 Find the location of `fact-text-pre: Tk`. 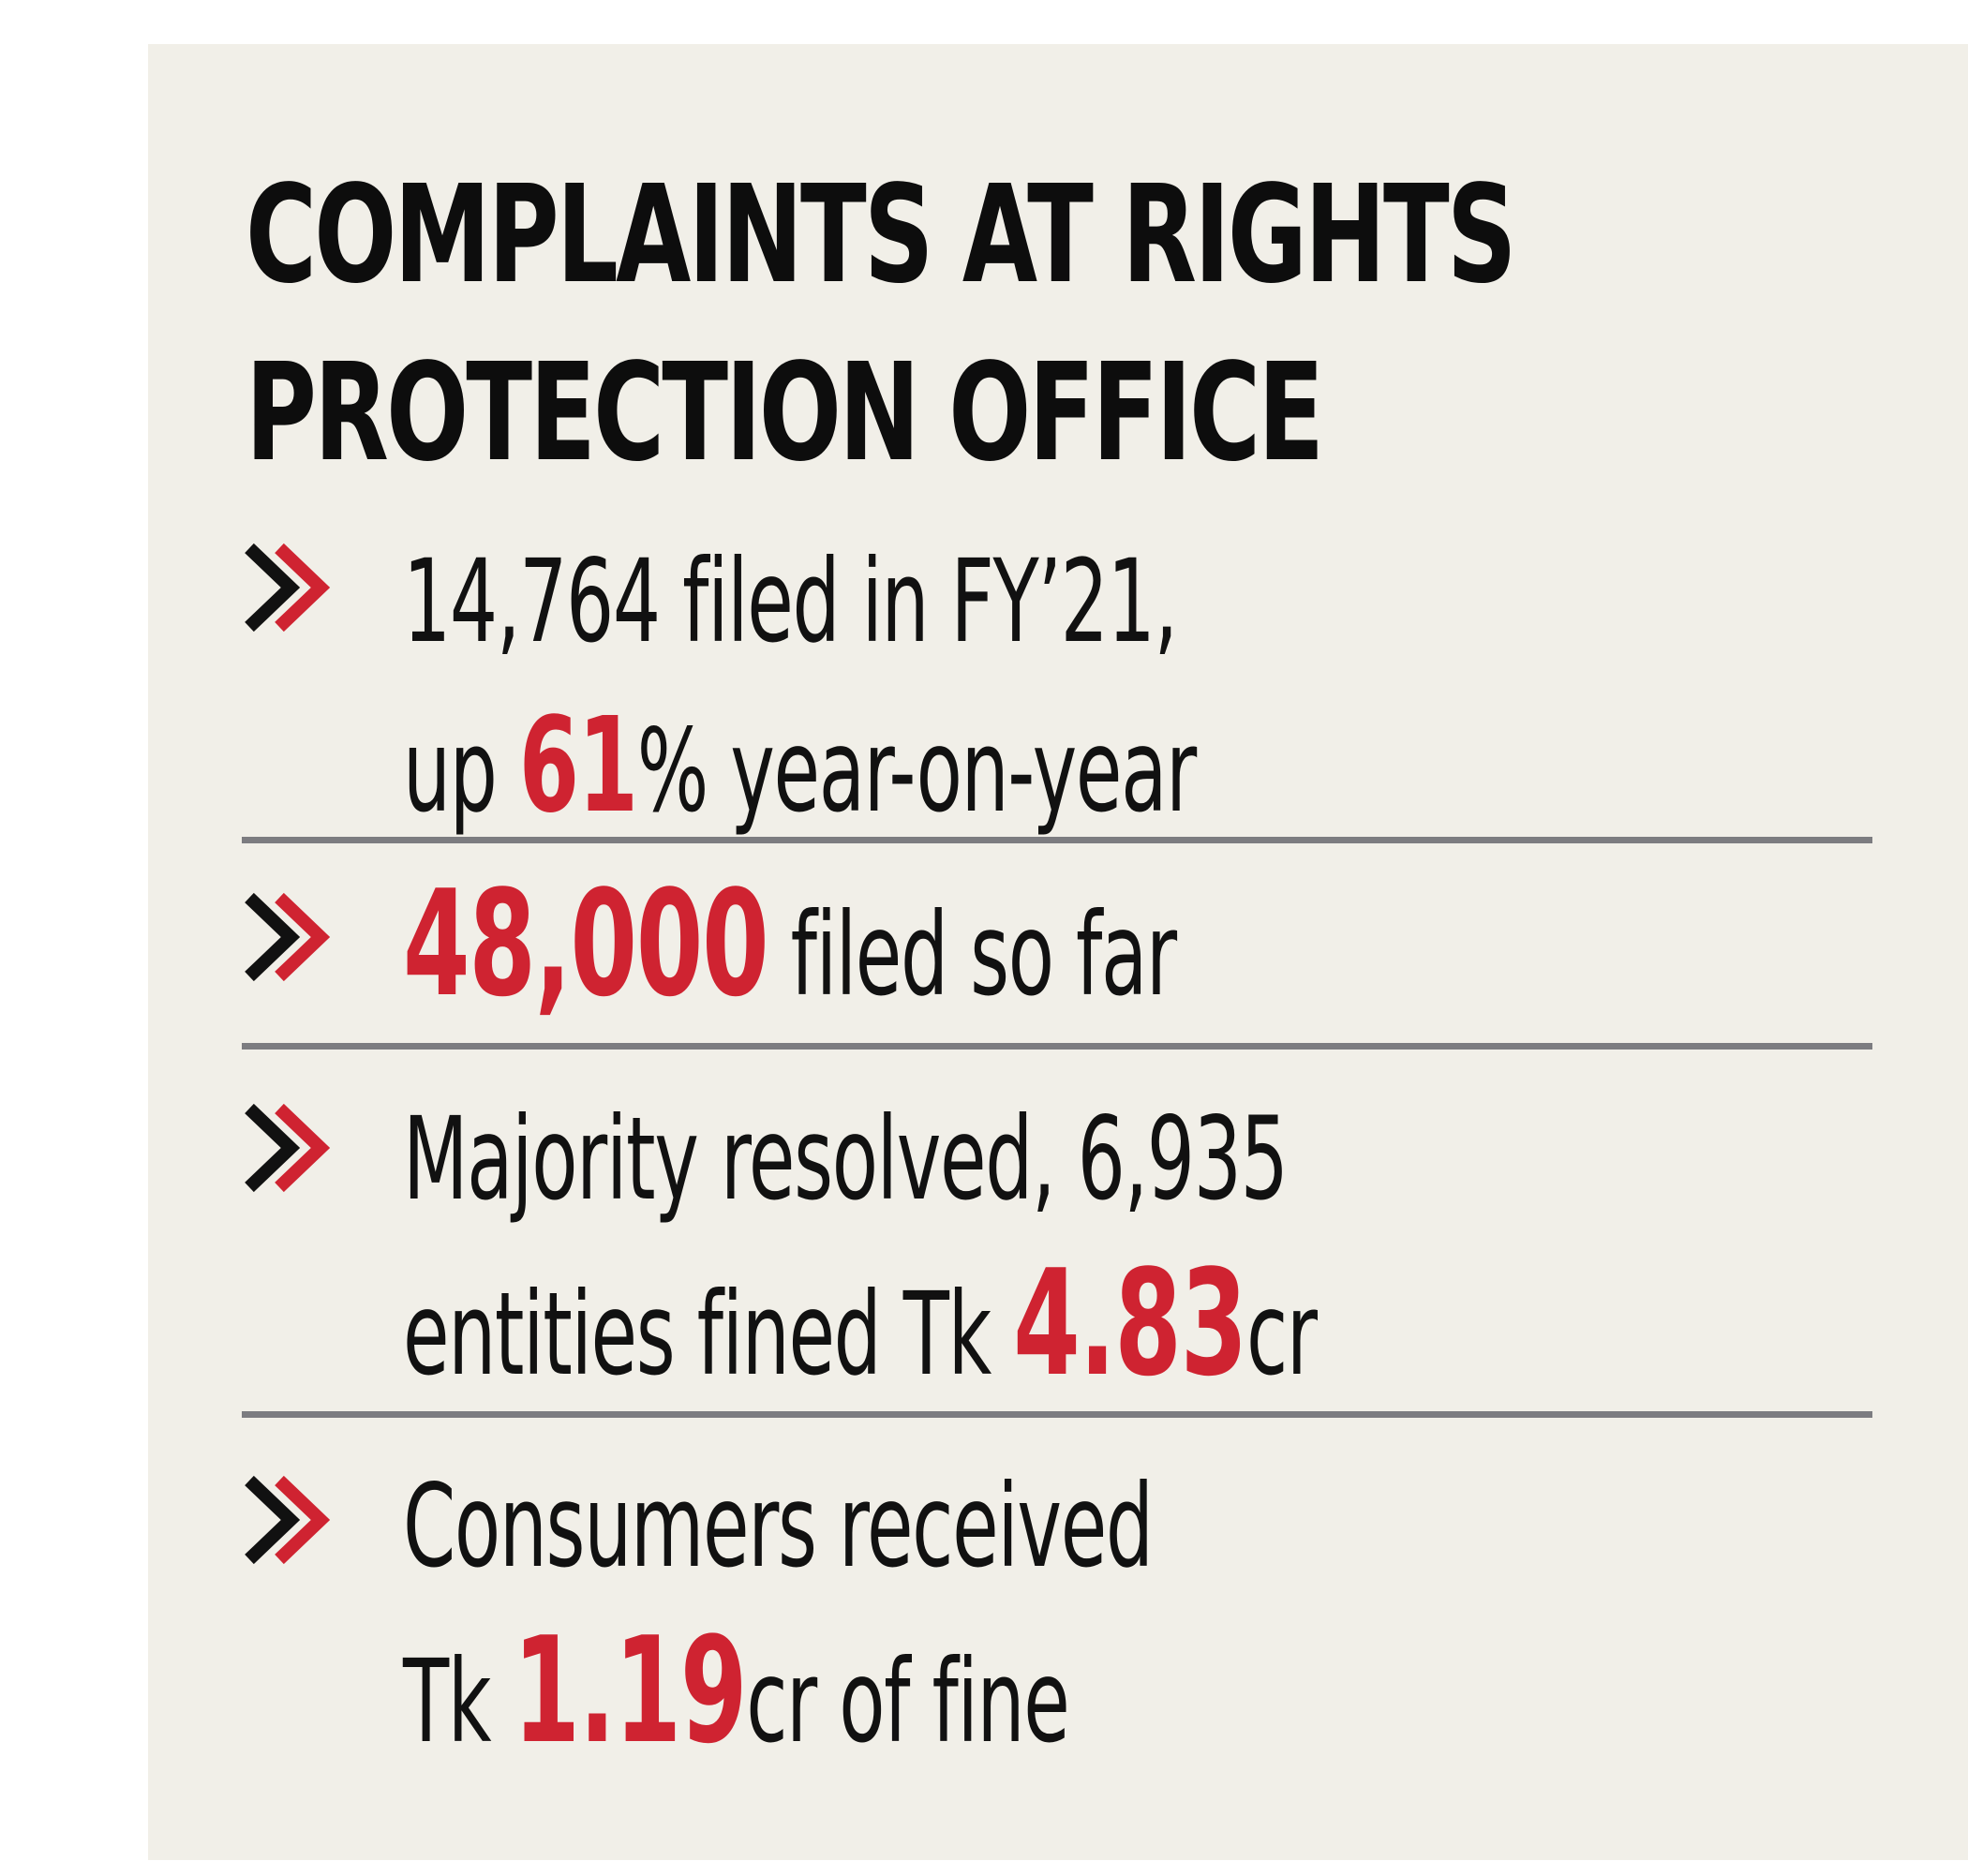

fact-text-pre: Tk is located at coordinates (459, 1701).